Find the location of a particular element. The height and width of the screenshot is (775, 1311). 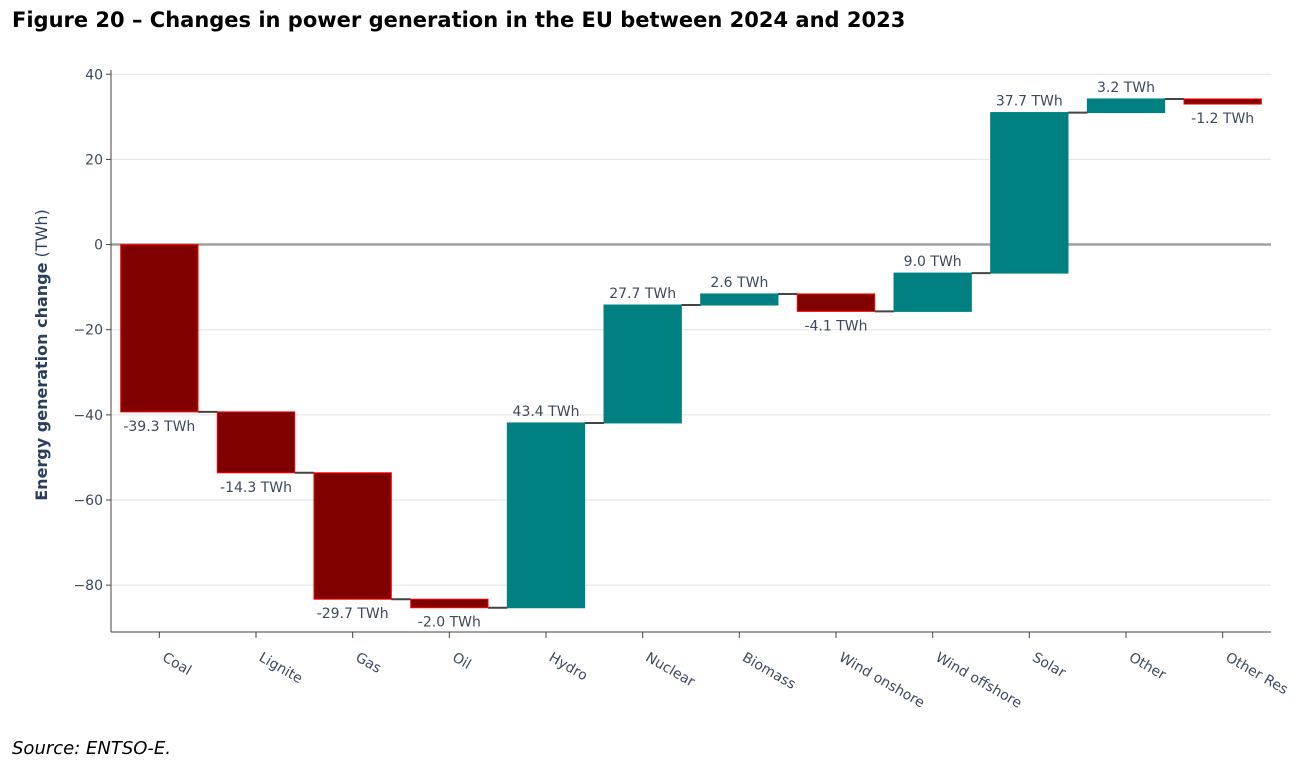

x-tick-label: Oil is located at coordinates (461, 661).